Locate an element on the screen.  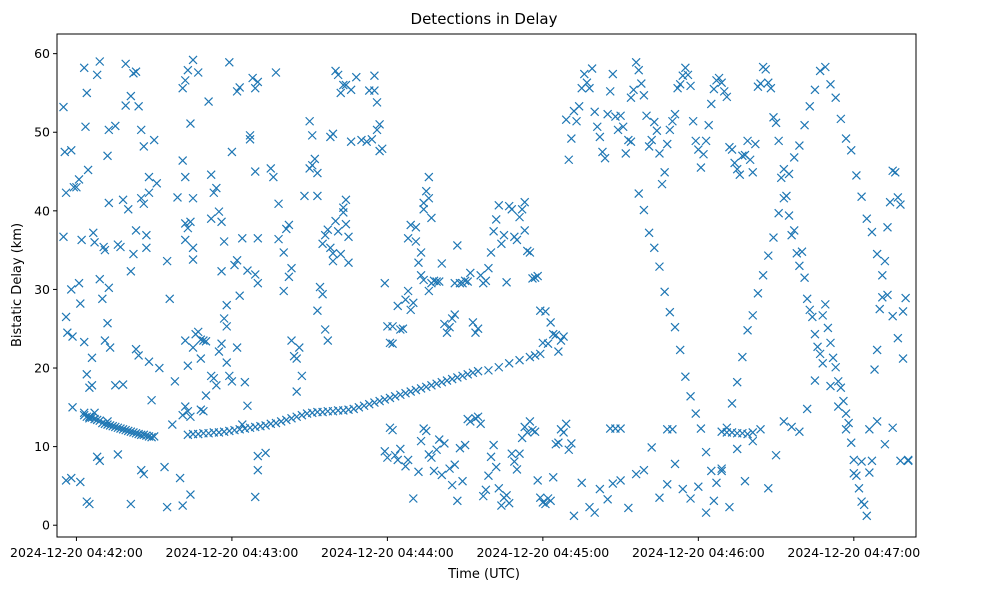
chart-title: Detections in Delay is located at coordinates (484, 19).